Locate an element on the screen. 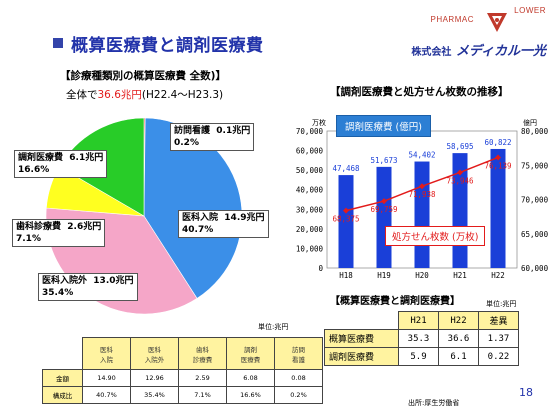 This screenshot has width=560, height=420. pie-label-inpatient-value: 14.9兆円 is located at coordinates (244, 218).